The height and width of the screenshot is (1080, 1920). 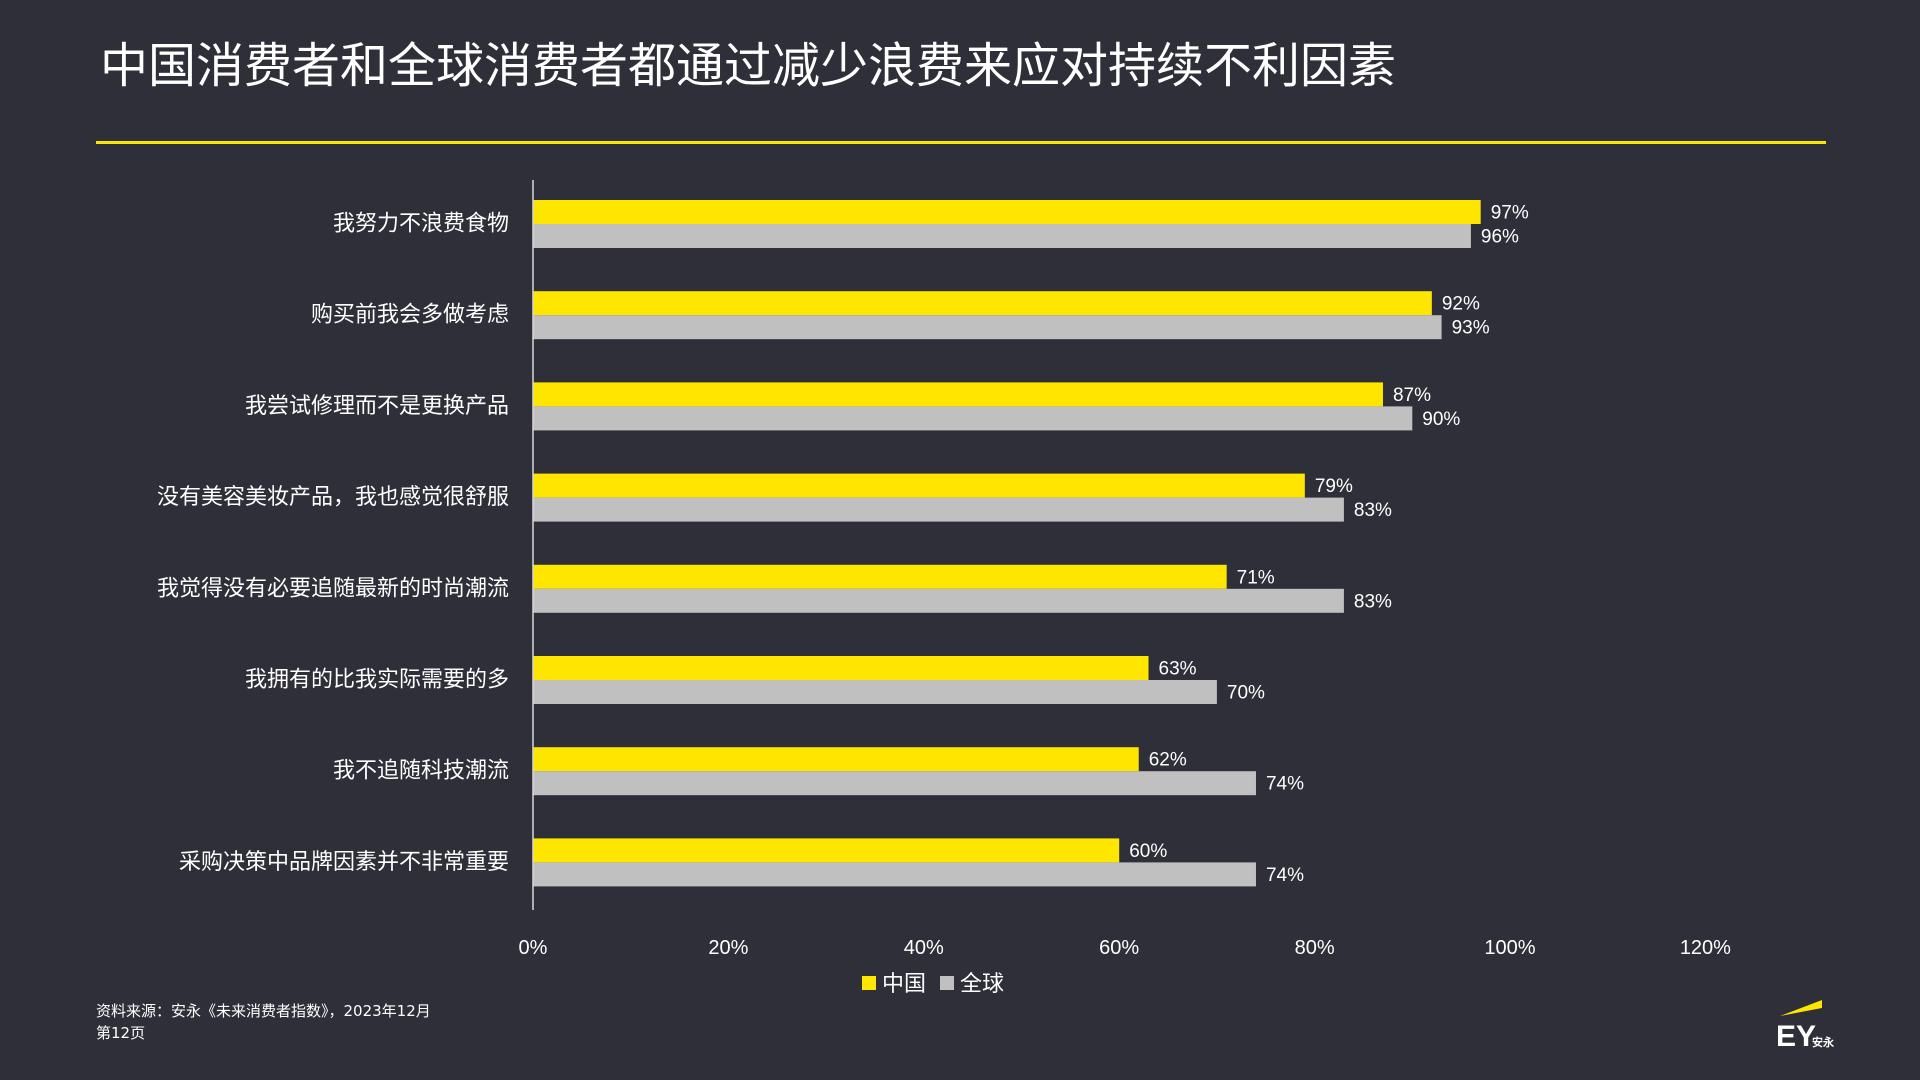 What do you see at coordinates (1148, 851) in the screenshot?
I see `data-label-china: 60%` at bounding box center [1148, 851].